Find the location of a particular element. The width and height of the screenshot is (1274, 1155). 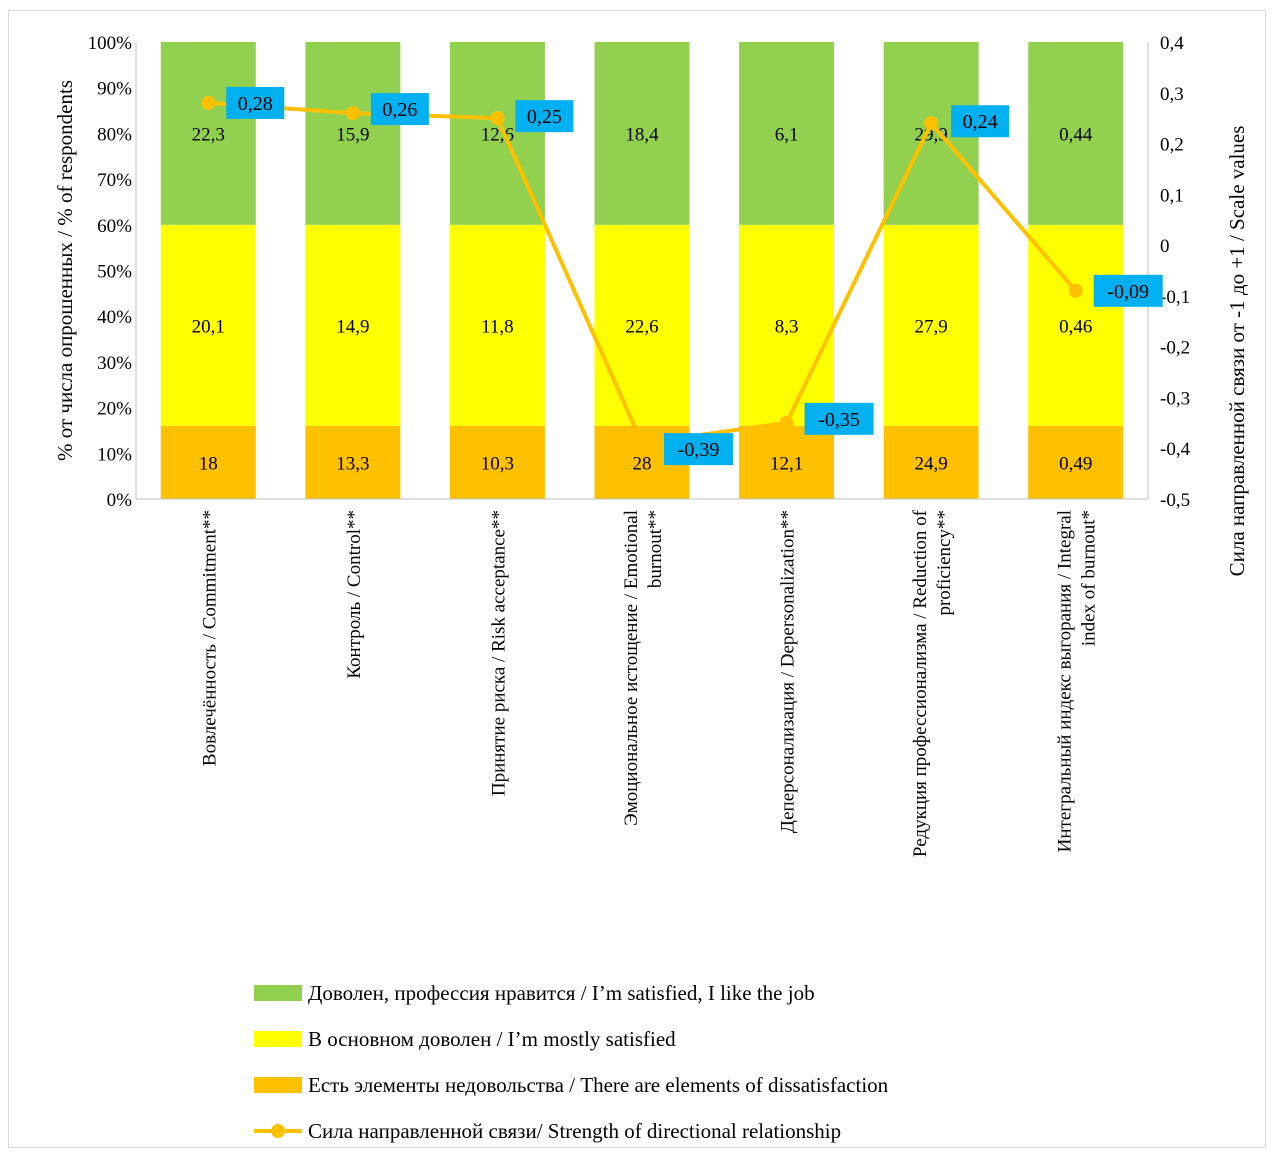

right-axis-tick: -0,5 is located at coordinates (1175, 500).